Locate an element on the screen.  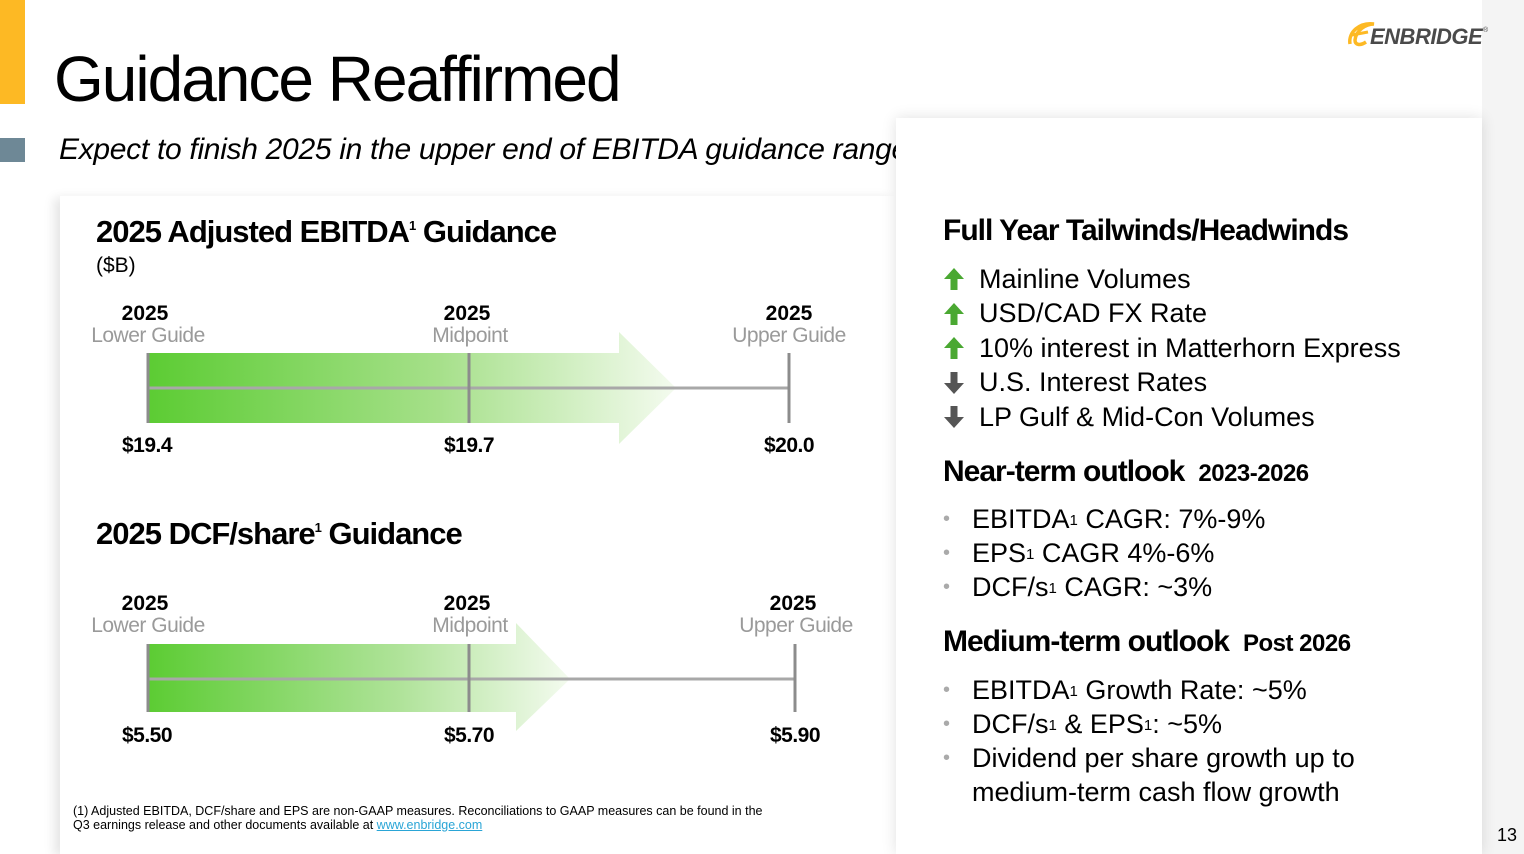
list-item: 10% interest in Matterhorn Express is located at coordinates (1172, 348).